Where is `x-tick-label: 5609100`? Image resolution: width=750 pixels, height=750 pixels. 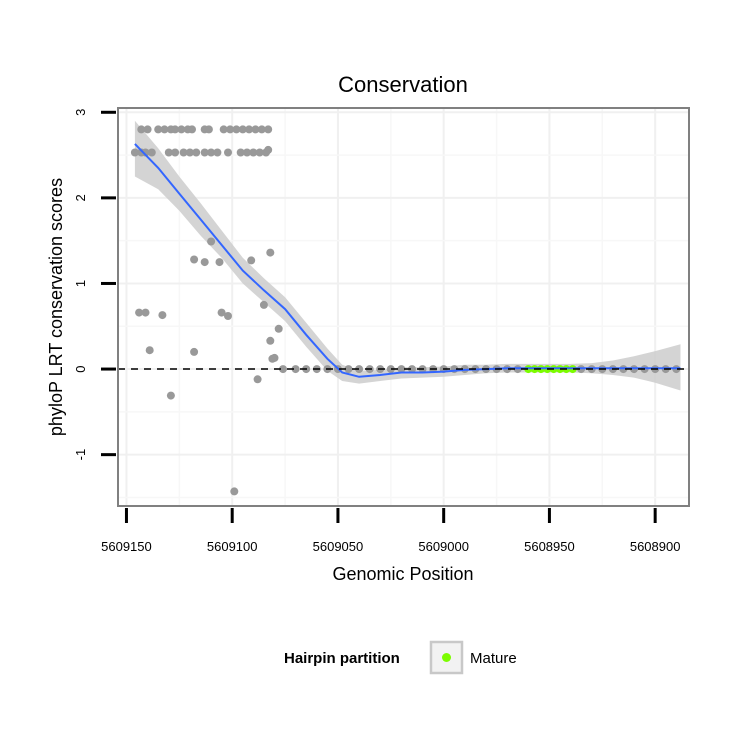 x-tick-label: 5609100 is located at coordinates (232, 546).